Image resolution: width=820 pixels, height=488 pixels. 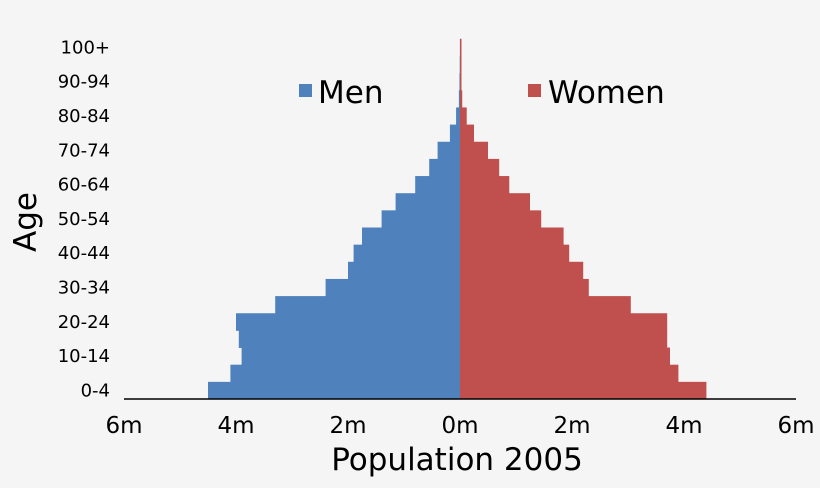 I want to click on y-tick-label: 50-54, so click(x=84, y=219).